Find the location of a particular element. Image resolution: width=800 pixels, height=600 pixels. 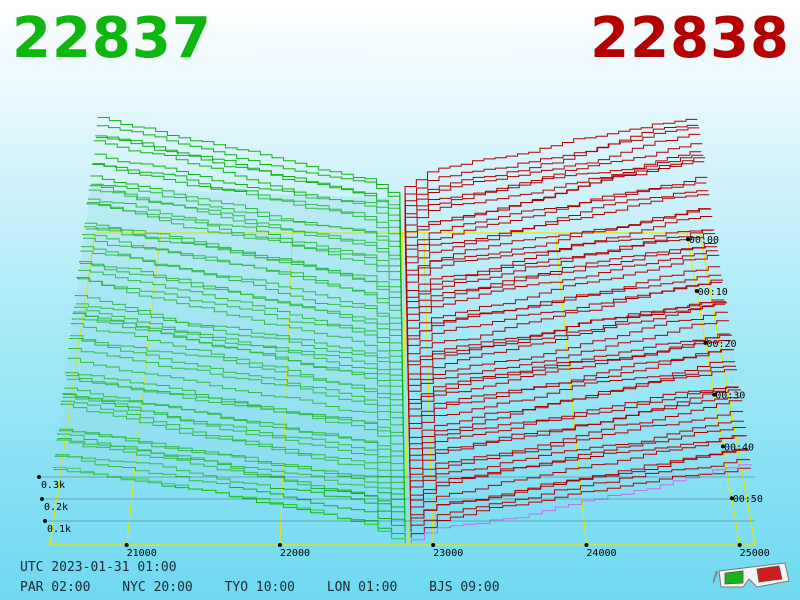

time-tick-label: 00:50 is located at coordinates (748, 499).